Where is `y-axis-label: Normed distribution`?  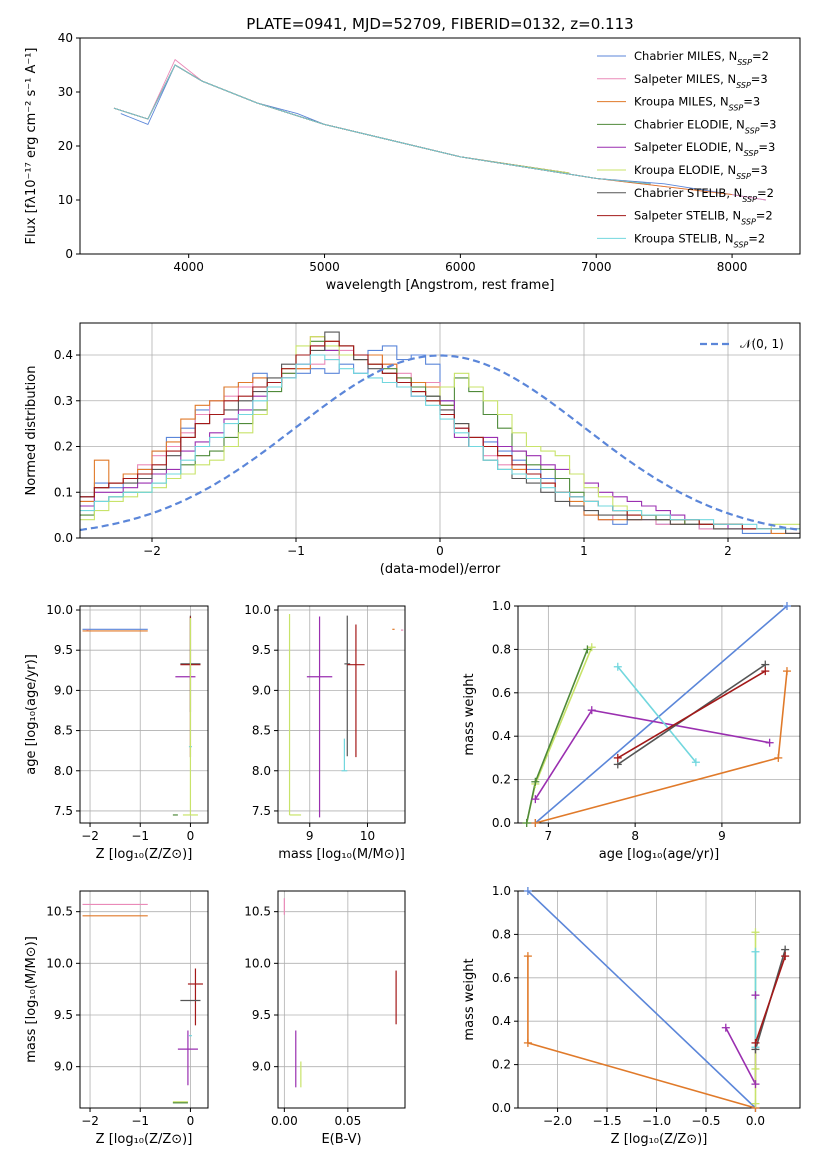
y-axis-label: Normed distribution is located at coordinates (31, 431).